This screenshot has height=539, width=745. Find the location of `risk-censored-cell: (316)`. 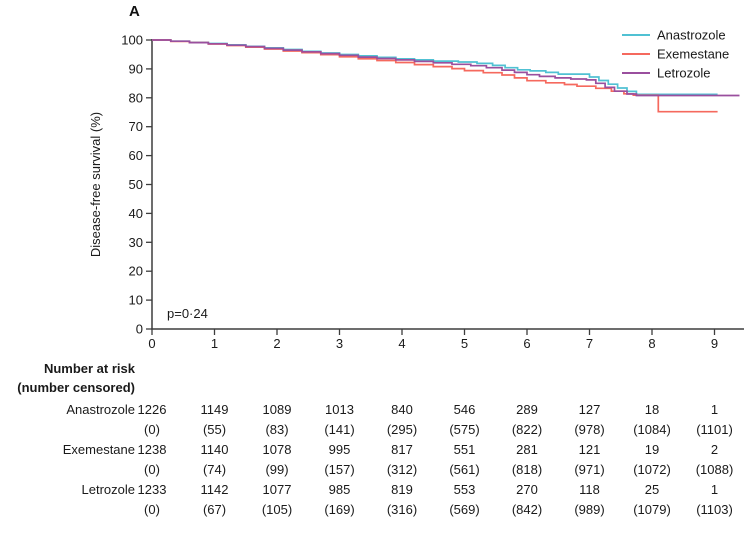

risk-censored-cell: (316) is located at coordinates (402, 509).